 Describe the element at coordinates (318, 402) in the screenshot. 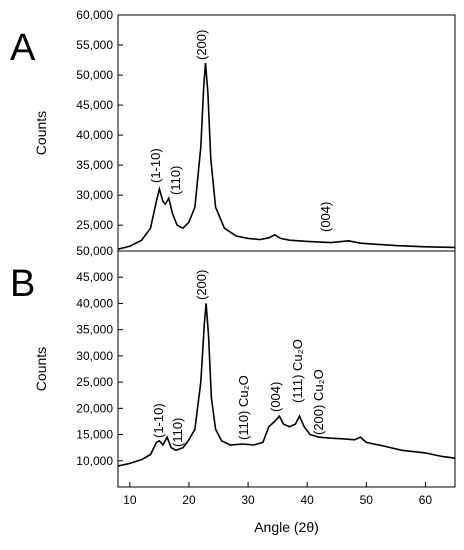

I see `peak-annotation: (200) Cu₂O` at that location.